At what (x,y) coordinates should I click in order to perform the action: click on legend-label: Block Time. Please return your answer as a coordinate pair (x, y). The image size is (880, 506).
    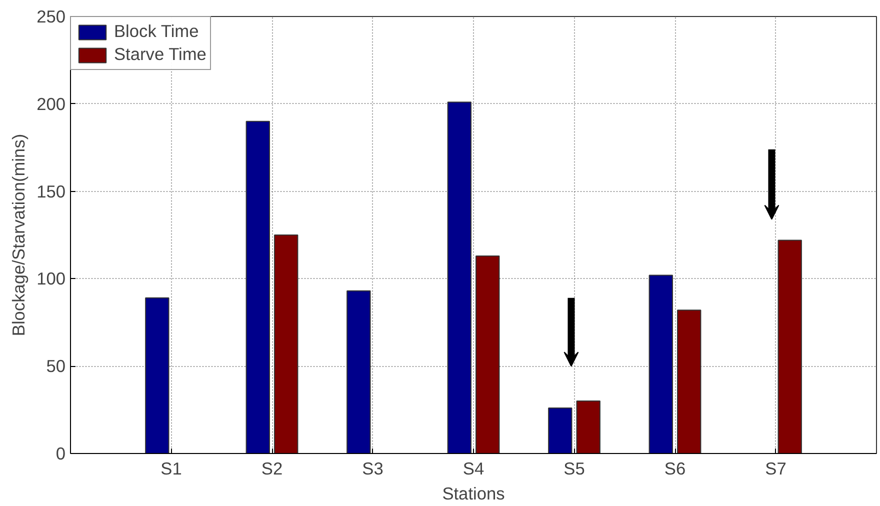
    Looking at the image, I should click on (156, 31).